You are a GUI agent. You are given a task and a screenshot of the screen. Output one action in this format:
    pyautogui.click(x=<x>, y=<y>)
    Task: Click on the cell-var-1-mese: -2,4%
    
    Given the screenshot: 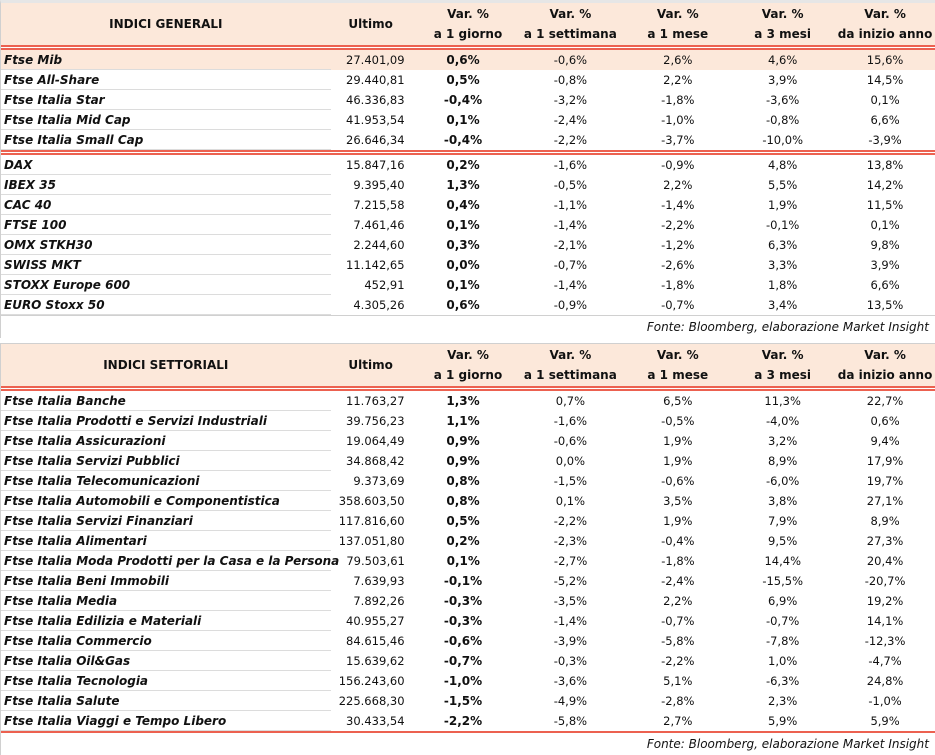 What is the action you would take?
    pyautogui.click(x=678, y=581)
    